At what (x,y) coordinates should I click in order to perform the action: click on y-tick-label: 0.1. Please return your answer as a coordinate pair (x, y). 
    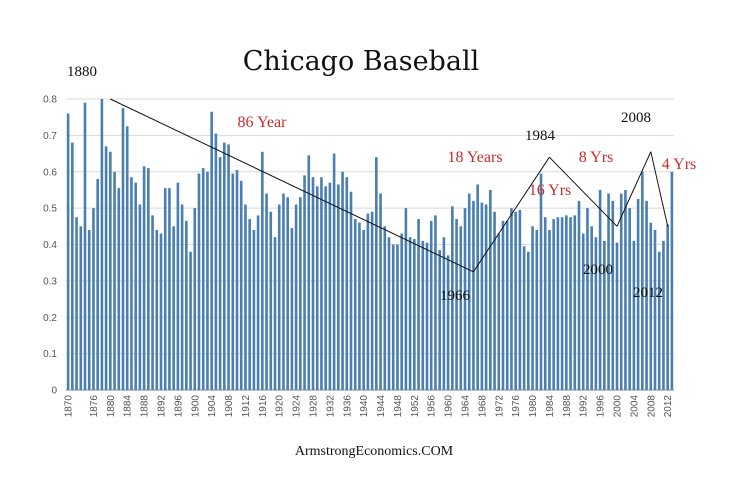
    Looking at the image, I should click on (50, 354).